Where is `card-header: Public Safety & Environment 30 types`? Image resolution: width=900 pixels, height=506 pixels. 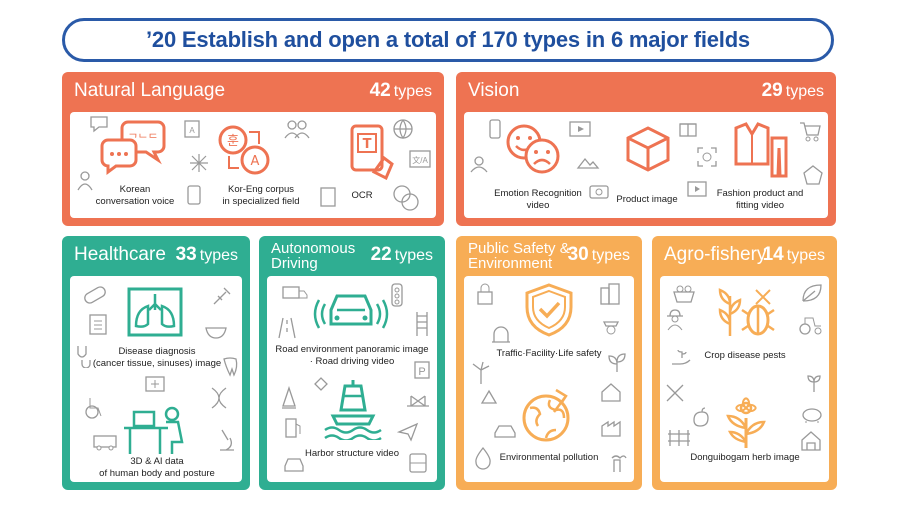 card-header: Public Safety & Environment 30 types is located at coordinates (549, 255).